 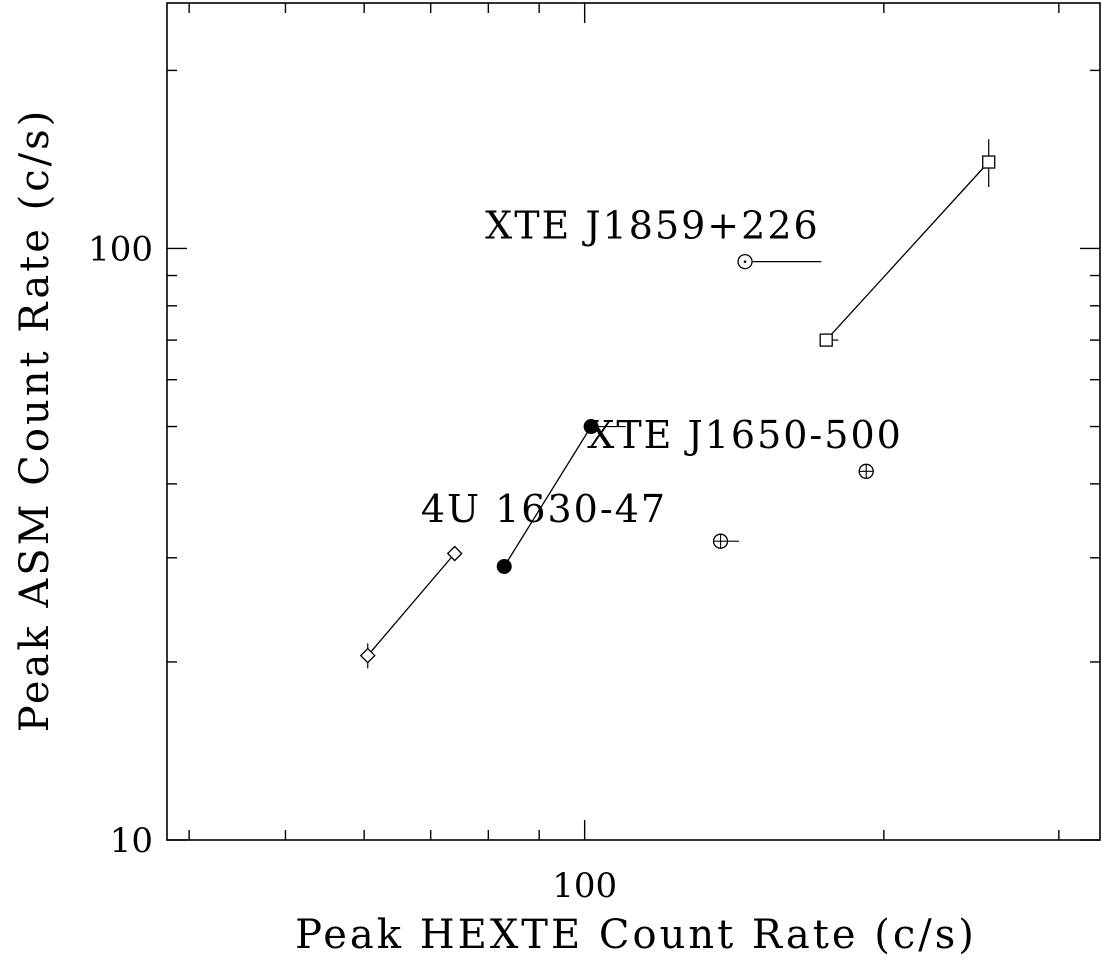 What do you see at coordinates (652, 225) in the screenshot?
I see `annotation-label: XTE J1859+226` at bounding box center [652, 225].